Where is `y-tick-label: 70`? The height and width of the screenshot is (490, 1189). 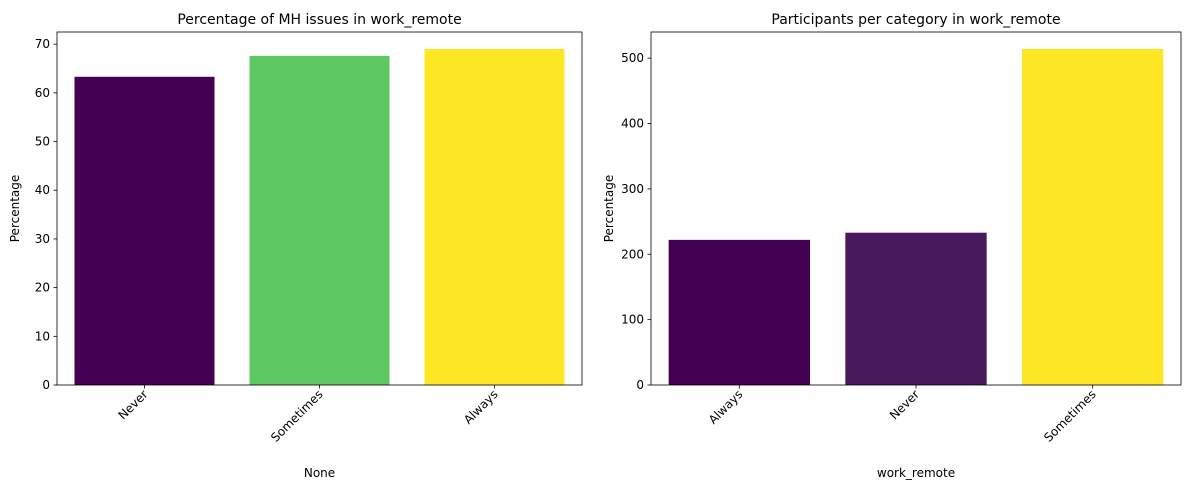 y-tick-label: 70 is located at coordinates (42, 44).